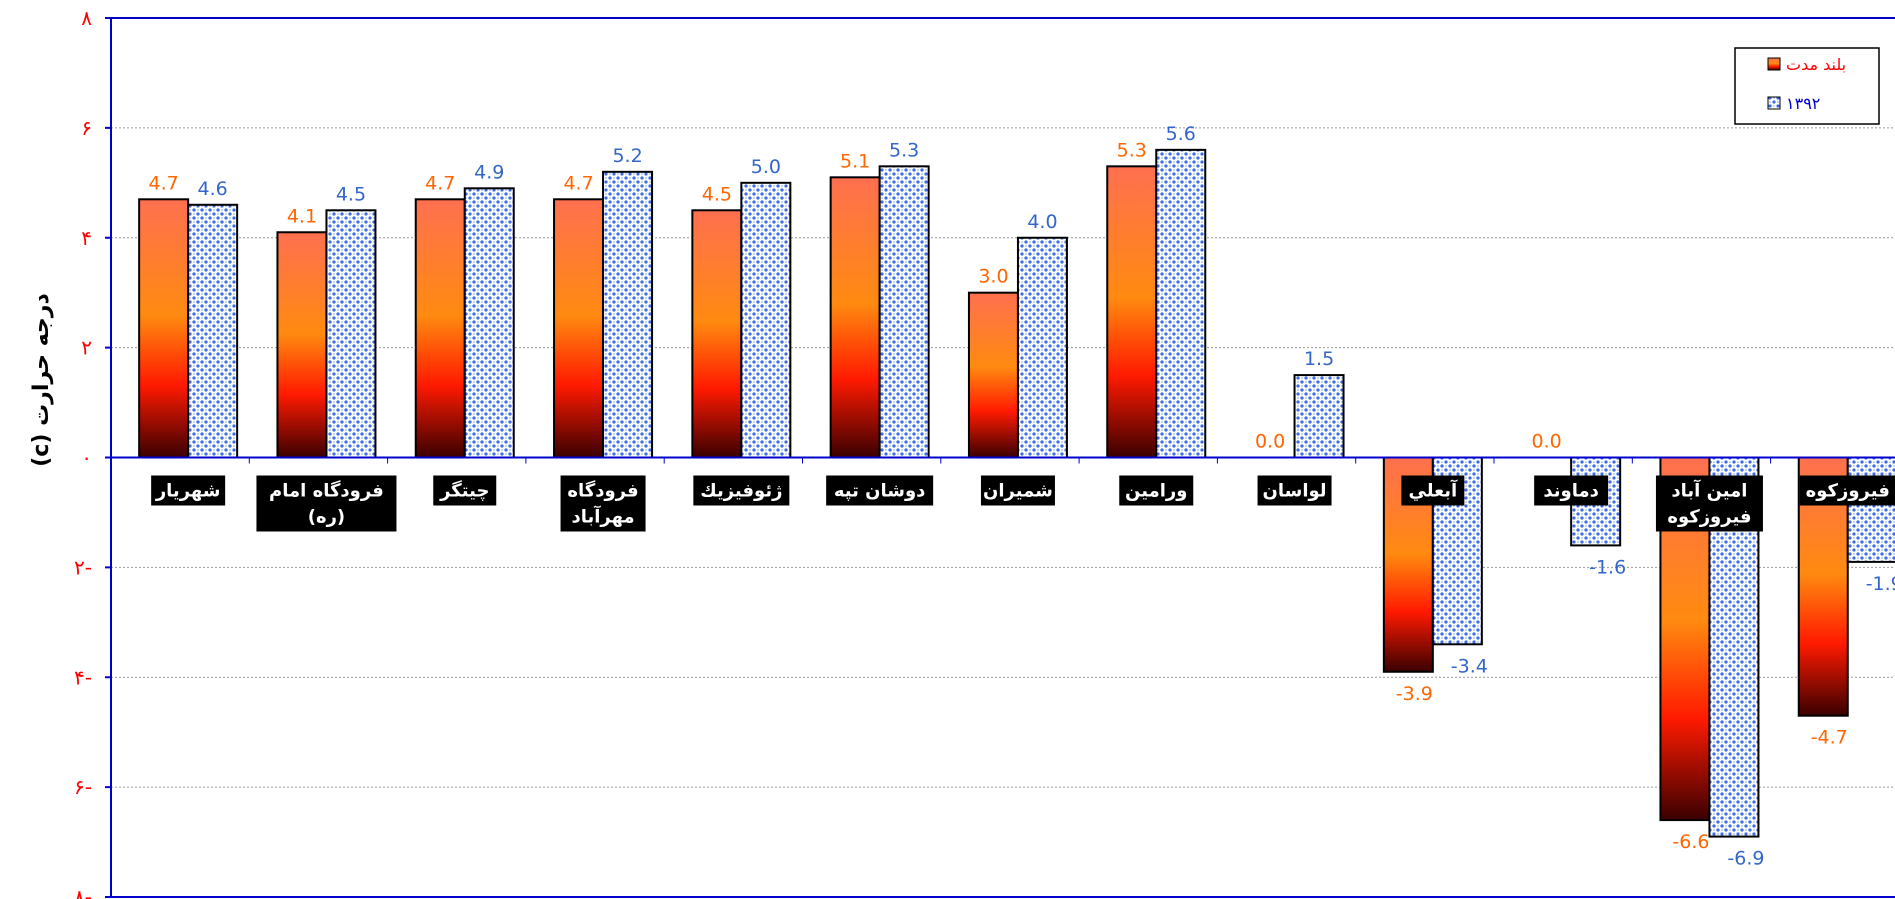 This screenshot has width=1895, height=899. What do you see at coordinates (86, 458) in the screenshot?
I see `y-tick-label: ۰` at bounding box center [86, 458].